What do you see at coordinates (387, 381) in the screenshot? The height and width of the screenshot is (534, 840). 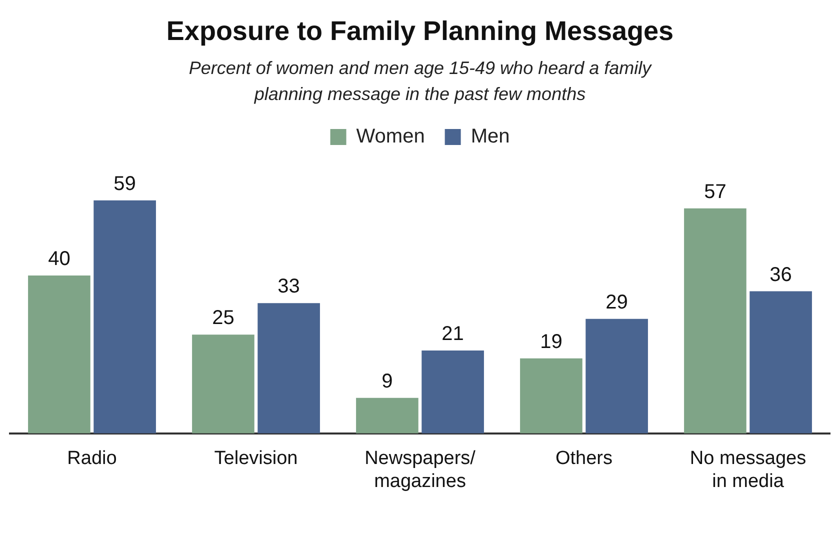 I see `data-label: 9` at bounding box center [387, 381].